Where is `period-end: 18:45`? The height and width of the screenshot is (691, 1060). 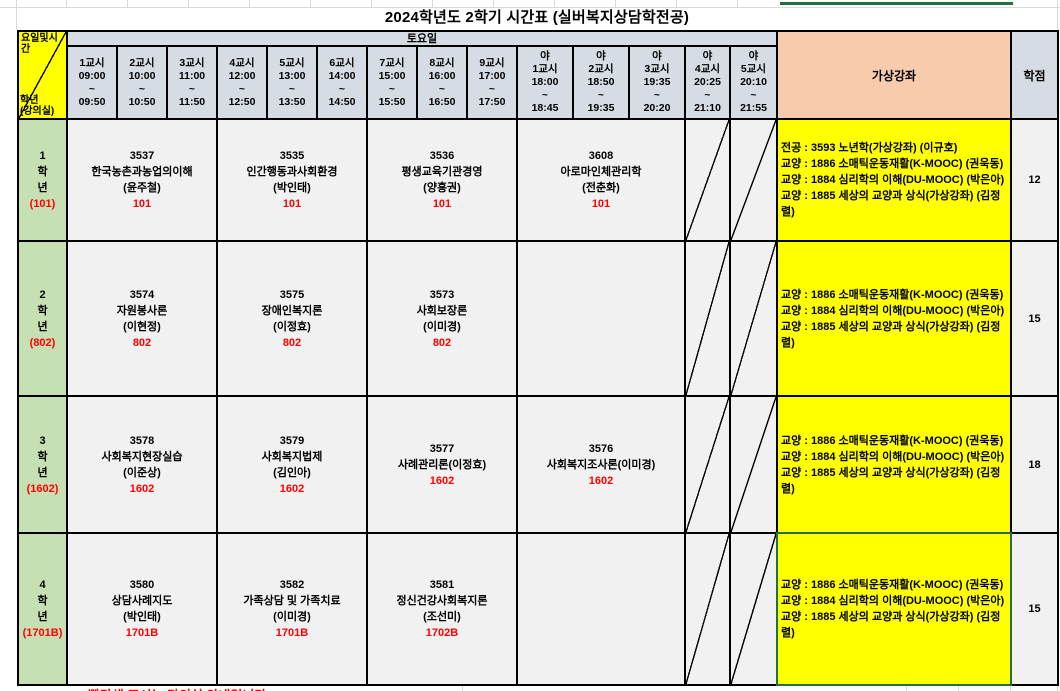 period-end: 18:45 is located at coordinates (545, 108).